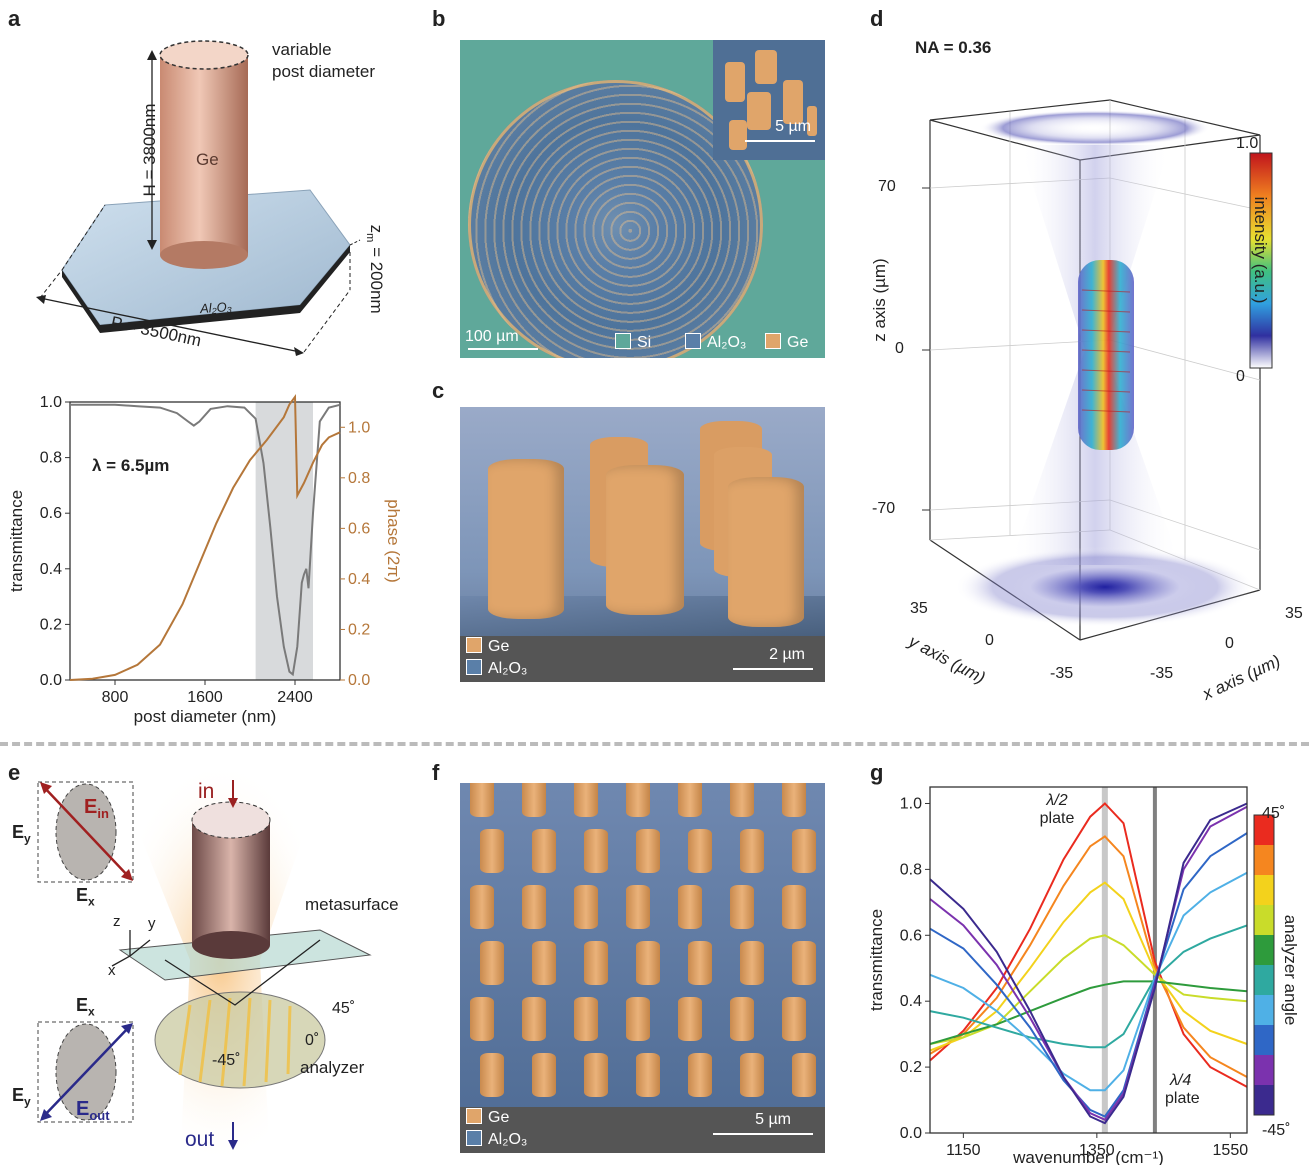 Image resolution: width=1309 pixels, height=1166 pixels. Describe the element at coordinates (715, 342) in the screenshot. I see `legend-al2o3: Al₂O₃` at that location.